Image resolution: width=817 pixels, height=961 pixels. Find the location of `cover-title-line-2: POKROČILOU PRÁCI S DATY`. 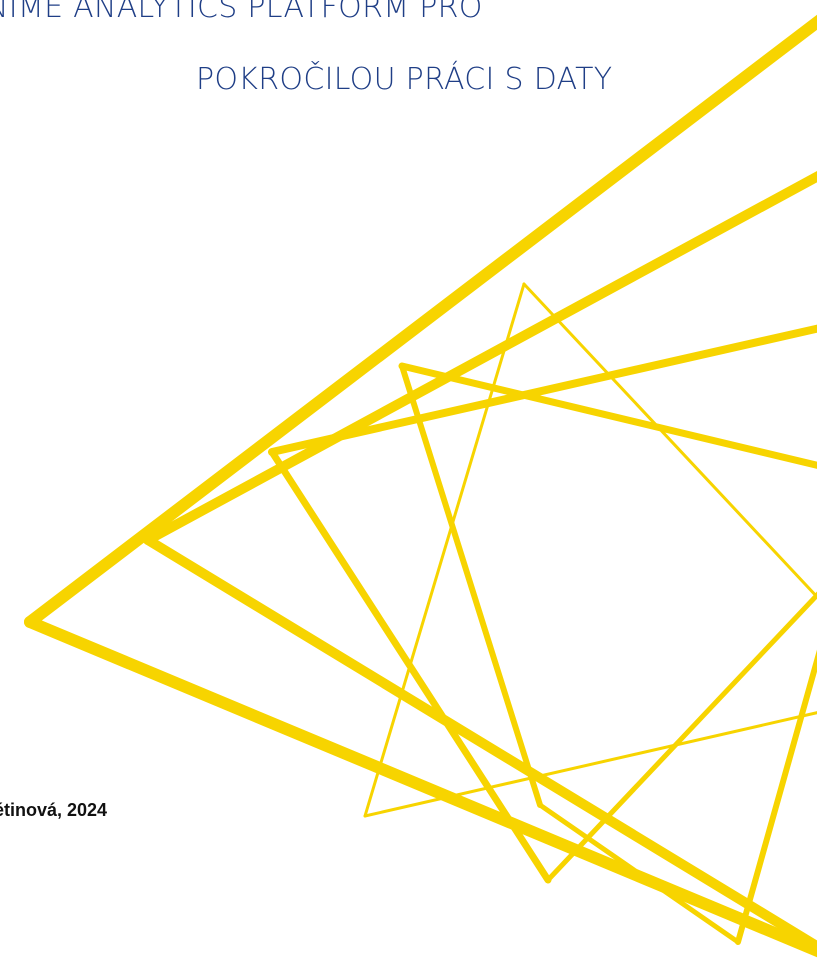

cover-title-line-2: POKROČILOU PRÁCI S DATY is located at coordinates (404, 79).